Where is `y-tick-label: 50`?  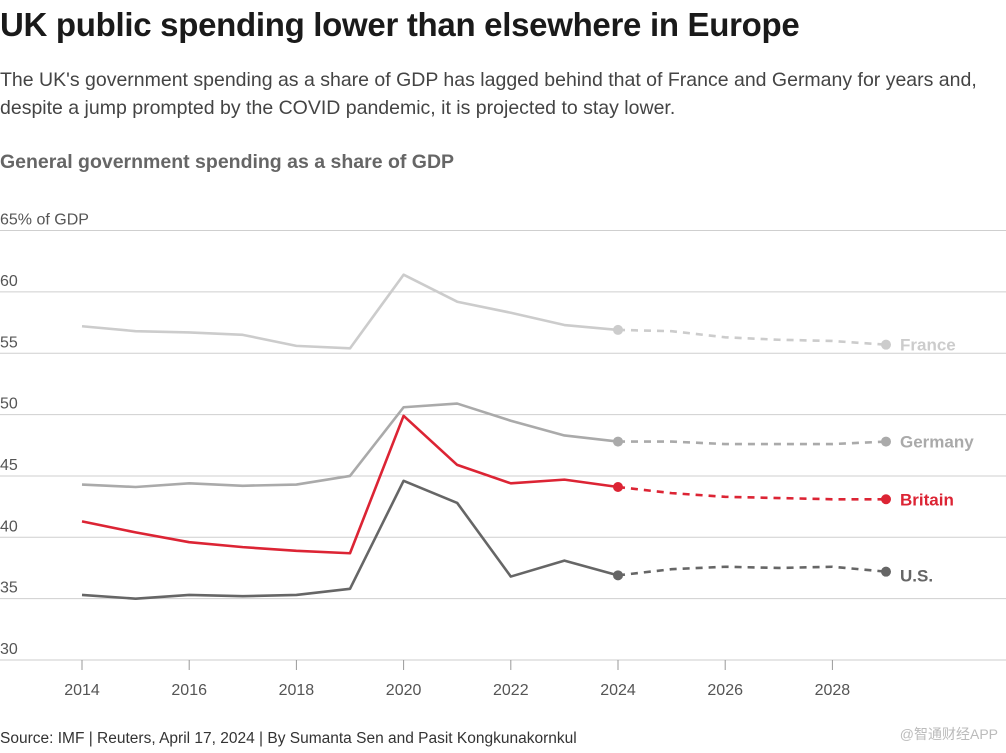
y-tick-label: 50 is located at coordinates (9, 404).